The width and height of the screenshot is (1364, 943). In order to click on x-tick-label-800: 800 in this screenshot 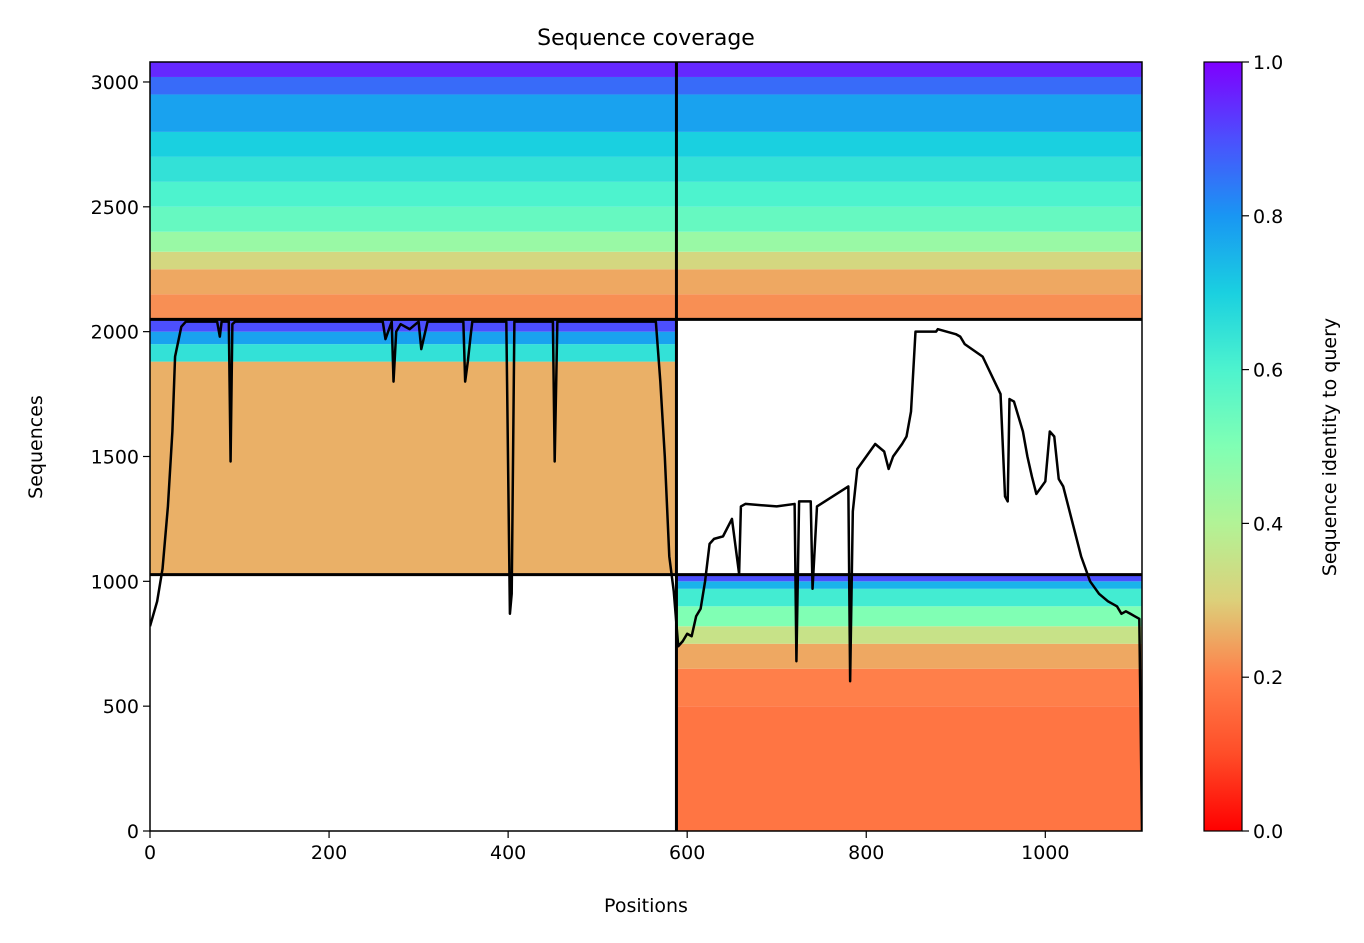, I will do `click(866, 853)`.